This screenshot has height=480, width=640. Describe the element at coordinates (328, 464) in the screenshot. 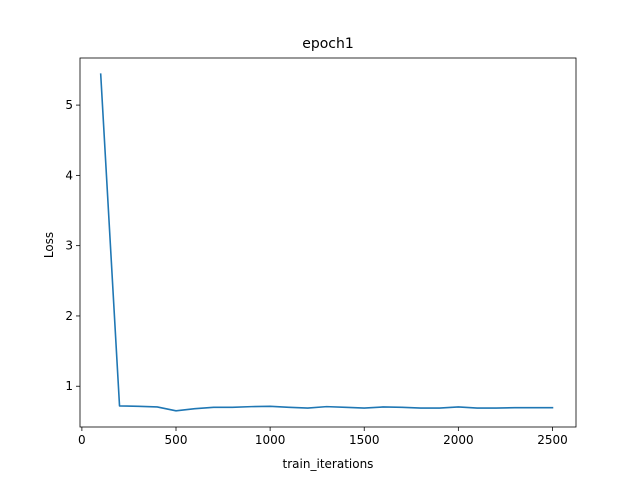

I see `x-axis-label: train_iterations` at that location.